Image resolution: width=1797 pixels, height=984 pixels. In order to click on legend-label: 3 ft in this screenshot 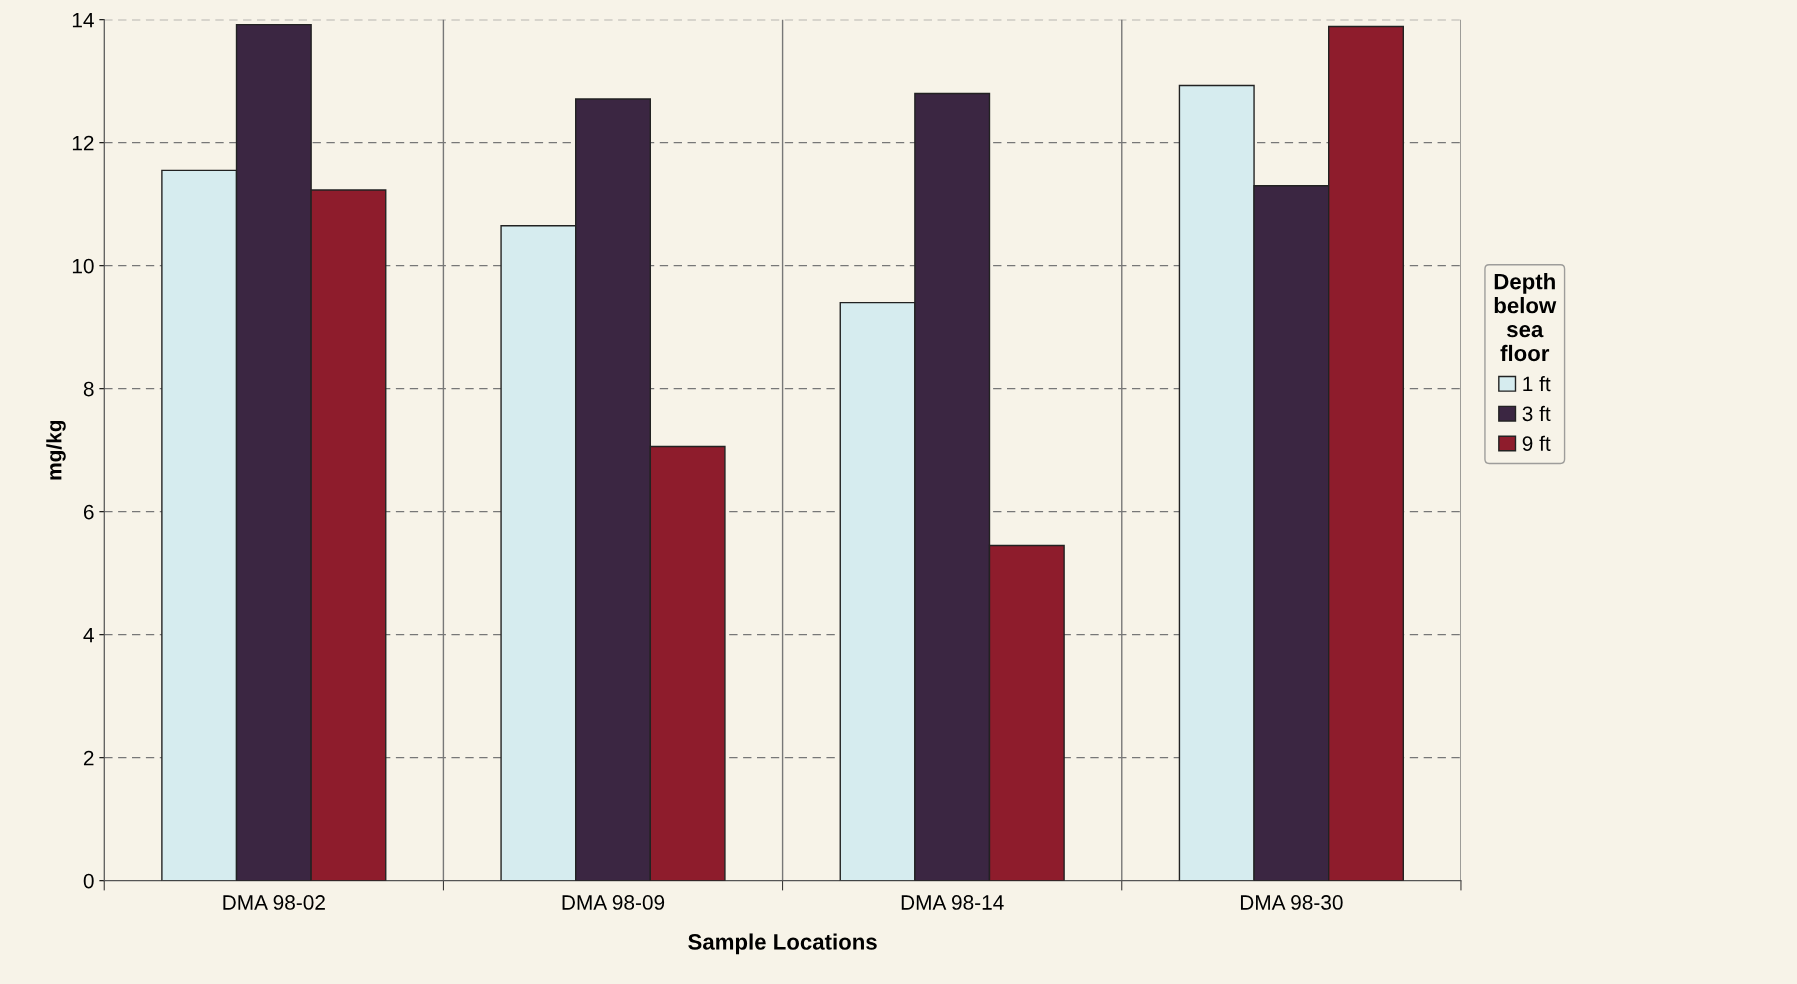, I will do `click(1536, 413)`.